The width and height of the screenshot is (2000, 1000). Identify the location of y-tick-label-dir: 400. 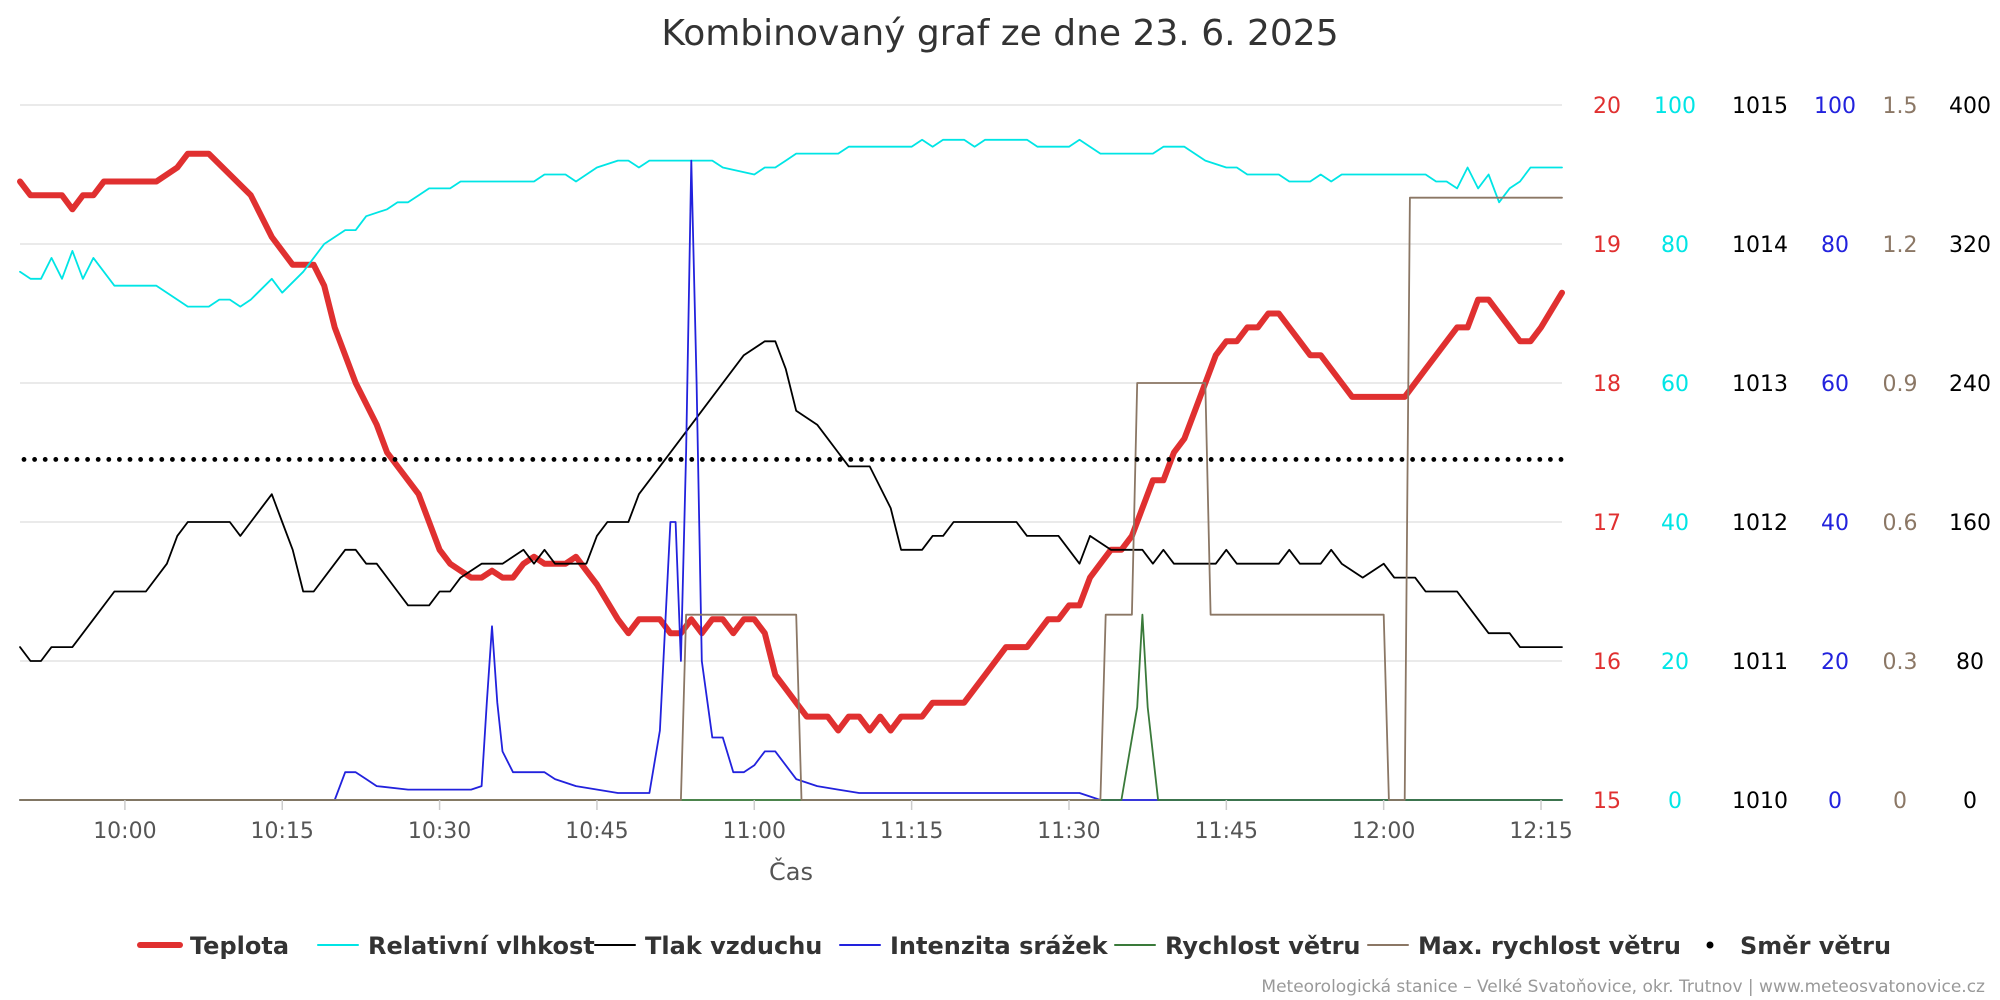
(1970, 106).